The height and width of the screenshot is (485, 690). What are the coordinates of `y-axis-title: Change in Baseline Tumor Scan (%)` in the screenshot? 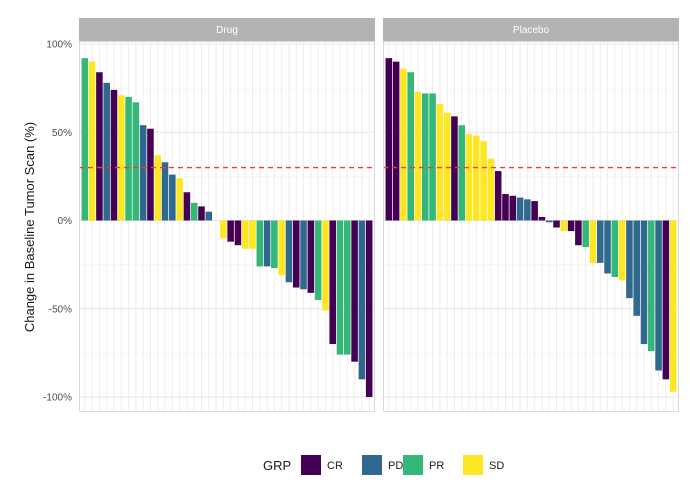 It's located at (29, 227).